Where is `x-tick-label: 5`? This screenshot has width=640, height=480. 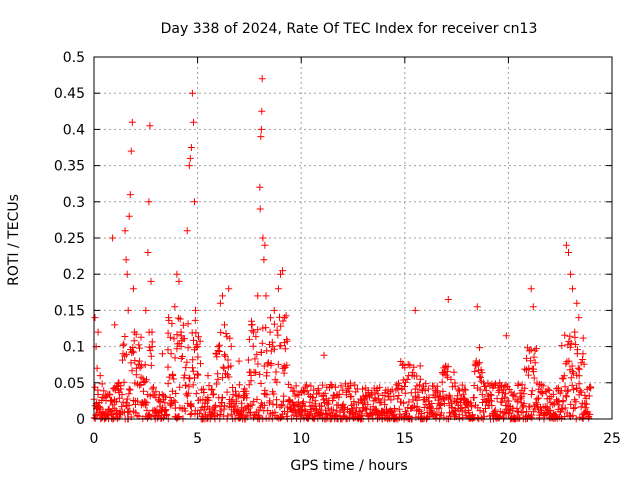 x-tick-label: 5 is located at coordinates (197, 439).